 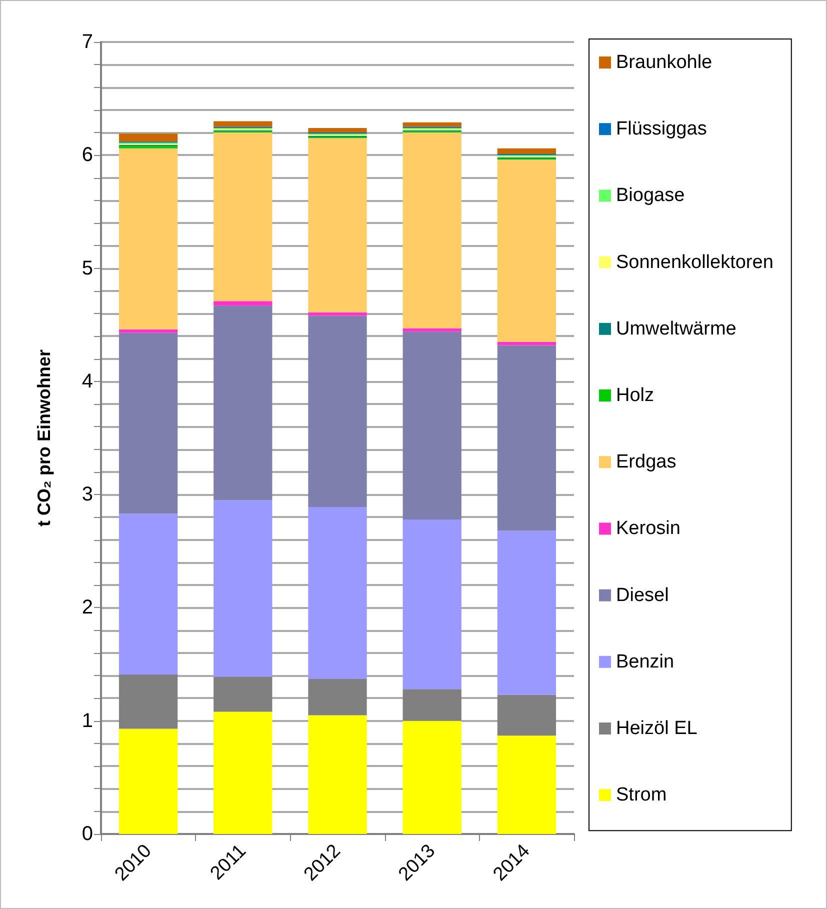 I want to click on y-tick-label: 1, so click(x=87, y=721).